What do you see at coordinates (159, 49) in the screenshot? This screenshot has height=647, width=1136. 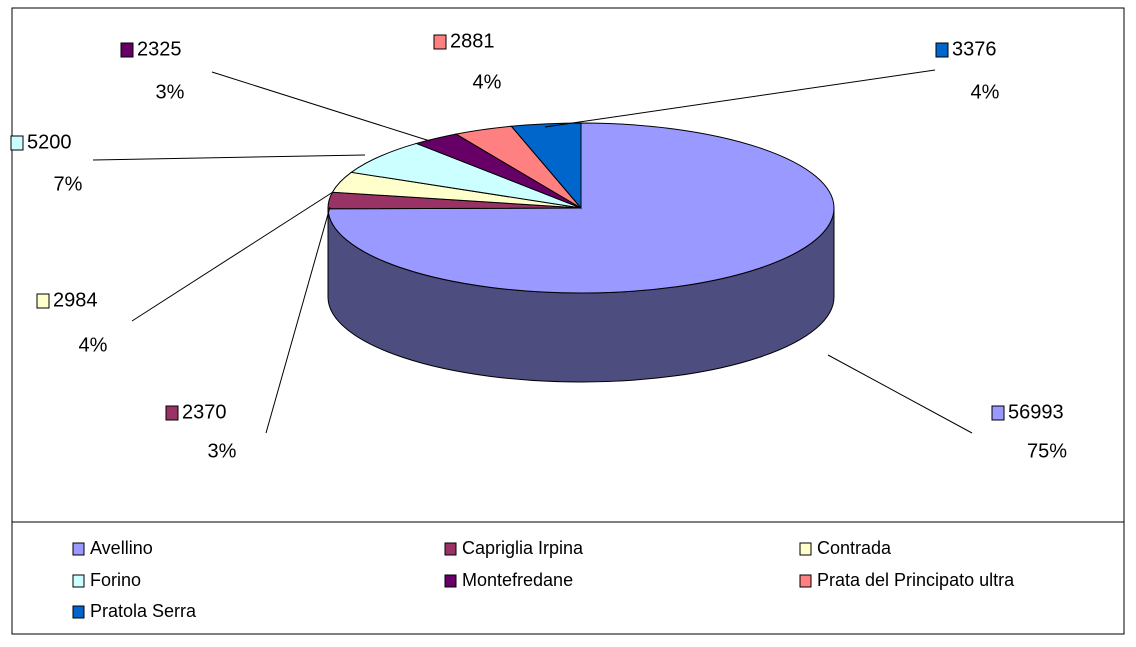 I see `value-label: 2325` at bounding box center [159, 49].